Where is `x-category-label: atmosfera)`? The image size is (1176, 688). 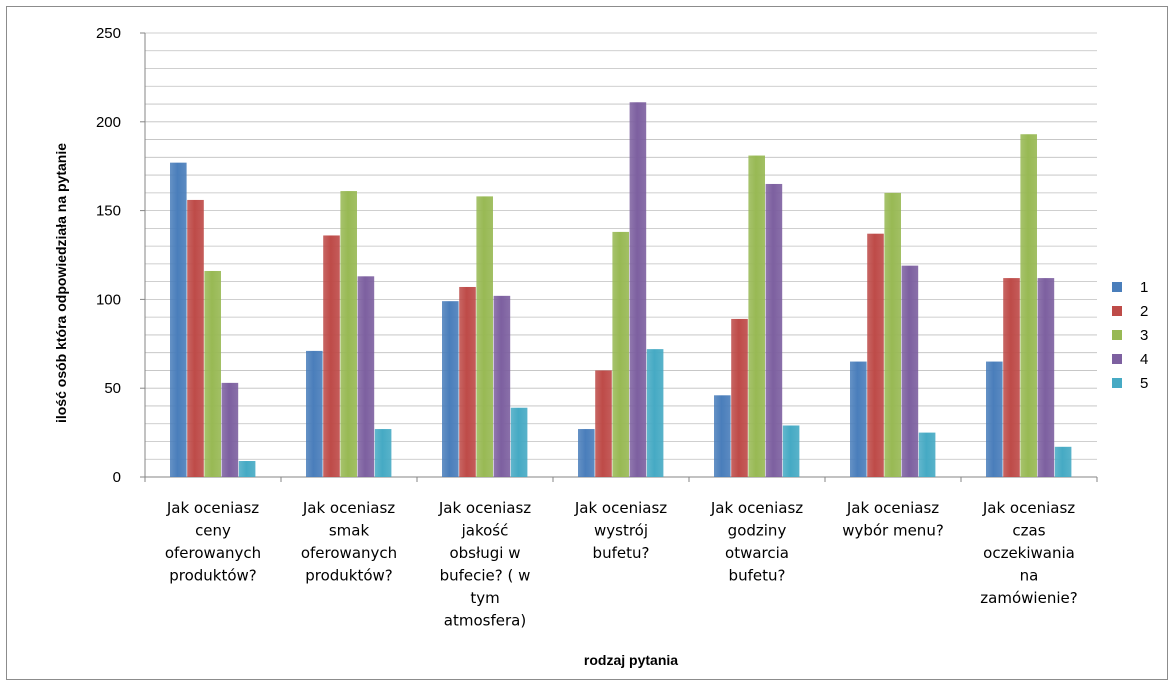 x-category-label: atmosfera) is located at coordinates (485, 621).